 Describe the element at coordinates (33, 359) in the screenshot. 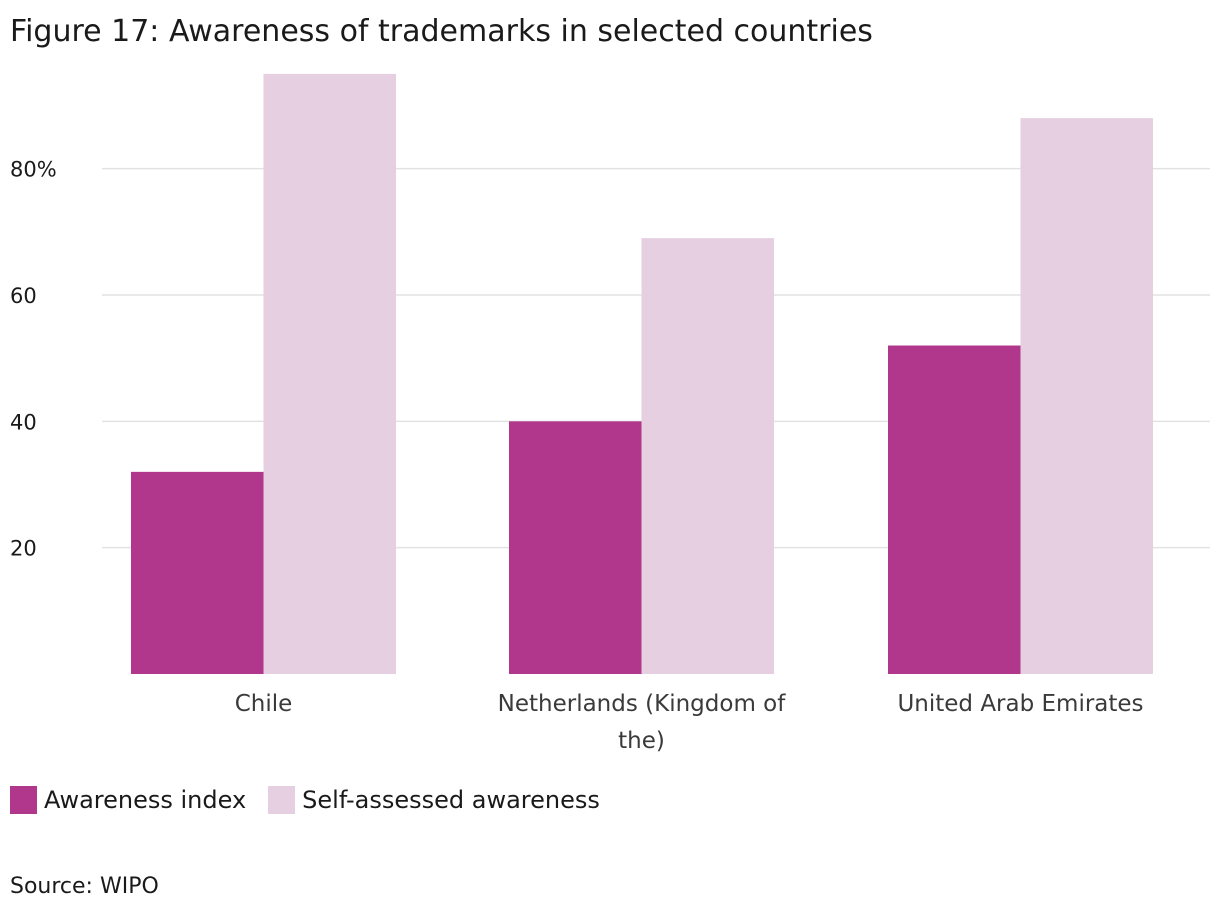

I see `y-axis-ticks: 20 40 60 80%` at that location.